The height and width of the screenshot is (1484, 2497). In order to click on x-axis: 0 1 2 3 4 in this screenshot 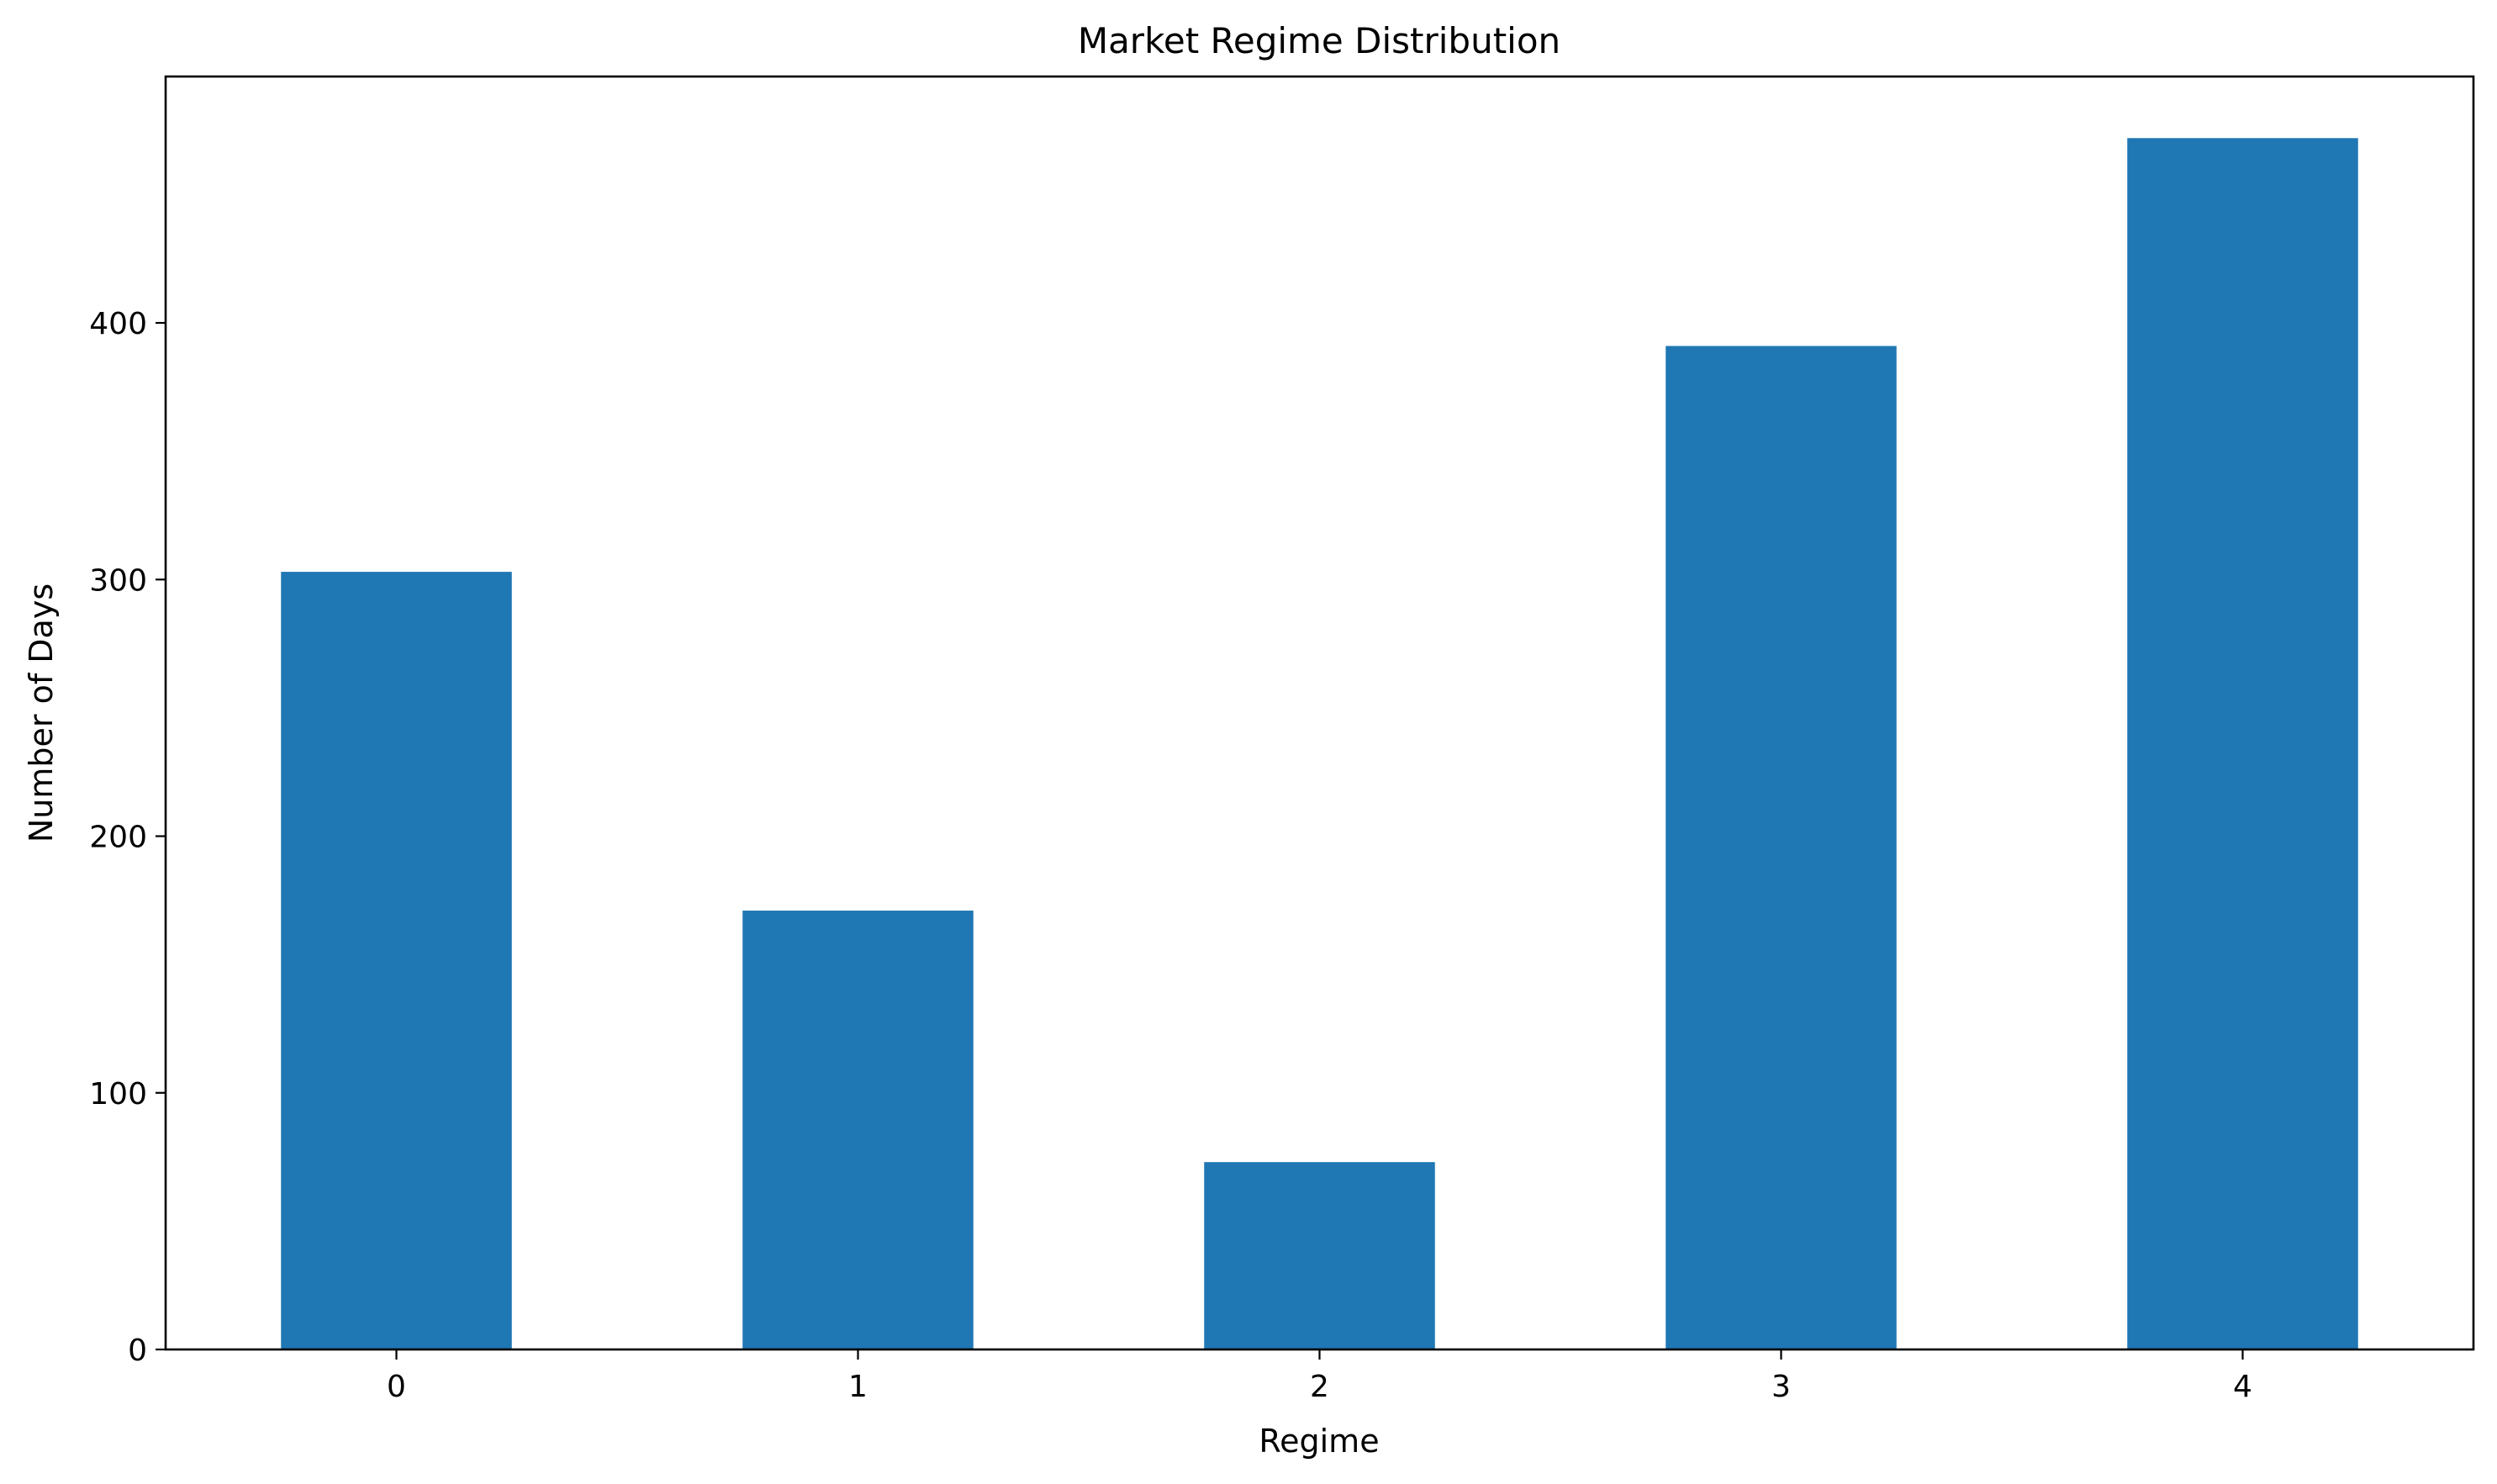, I will do `click(1319, 1376)`.